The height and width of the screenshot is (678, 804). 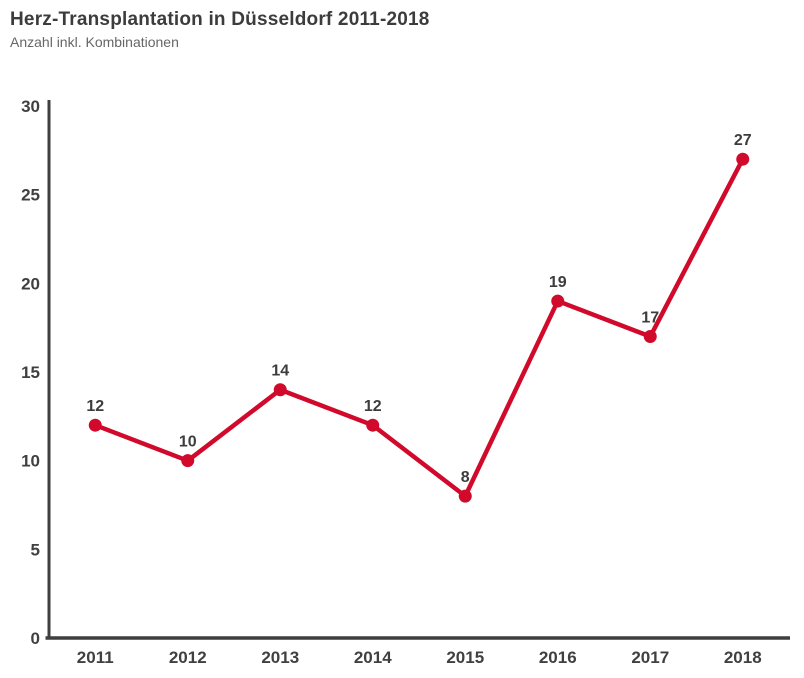 I want to click on y-tick-label: 25, so click(x=30, y=195).